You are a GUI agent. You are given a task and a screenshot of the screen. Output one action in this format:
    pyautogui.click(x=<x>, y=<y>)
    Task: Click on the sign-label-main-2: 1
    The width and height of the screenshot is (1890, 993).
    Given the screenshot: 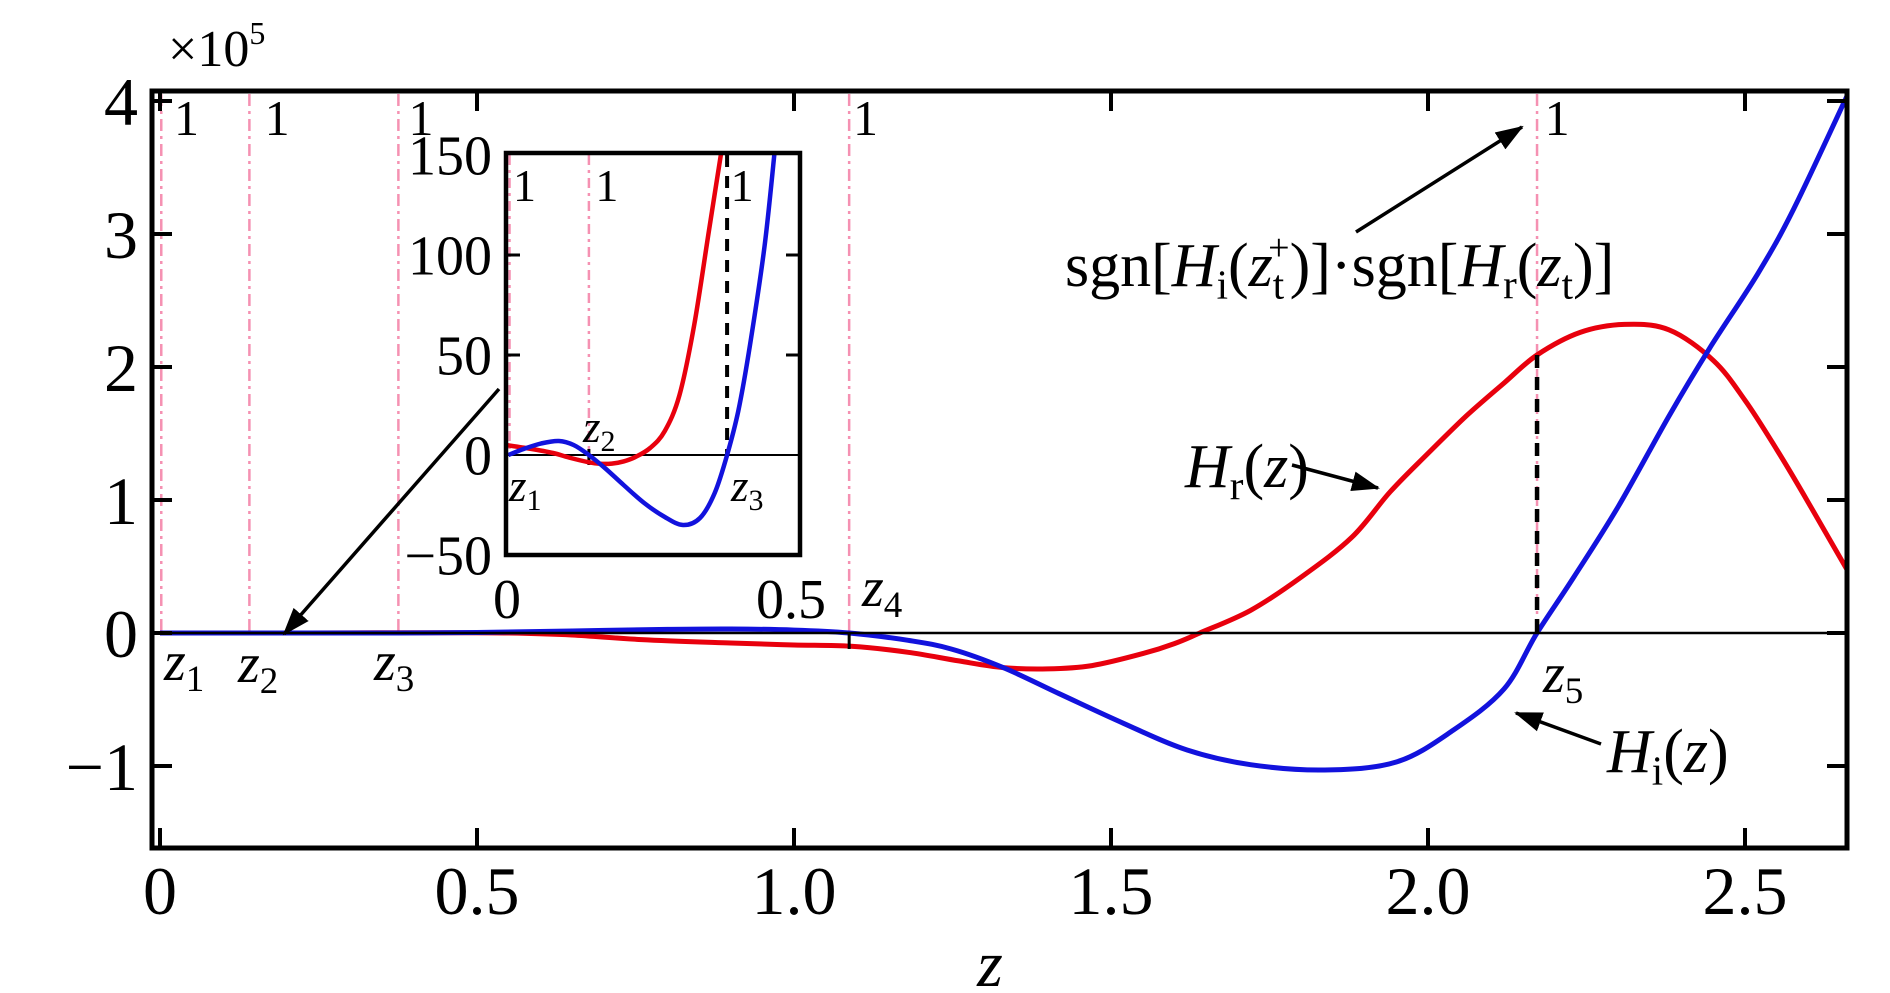 What is the action you would take?
    pyautogui.click(x=277, y=118)
    